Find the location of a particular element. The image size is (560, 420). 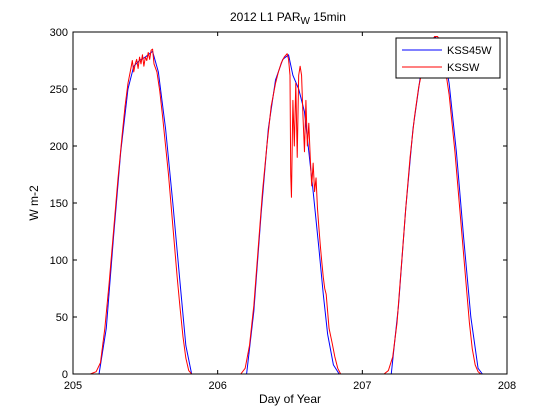

legend-box is located at coordinates (448, 58).